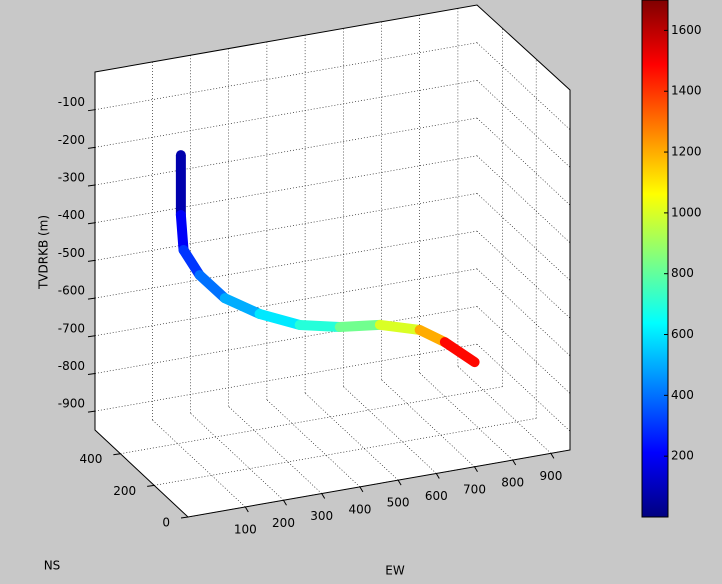 The width and height of the screenshot is (722, 584). I want to click on y-axis-label: NS, so click(52, 566).